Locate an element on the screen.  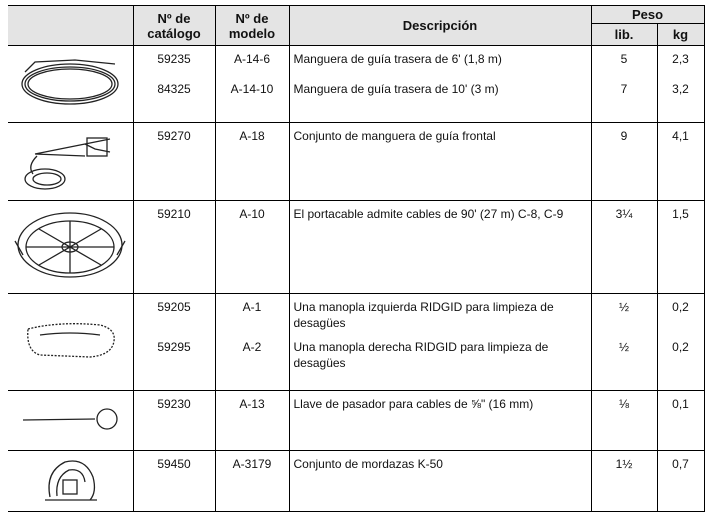
weight-lib: ⅛ is located at coordinates (624, 420).